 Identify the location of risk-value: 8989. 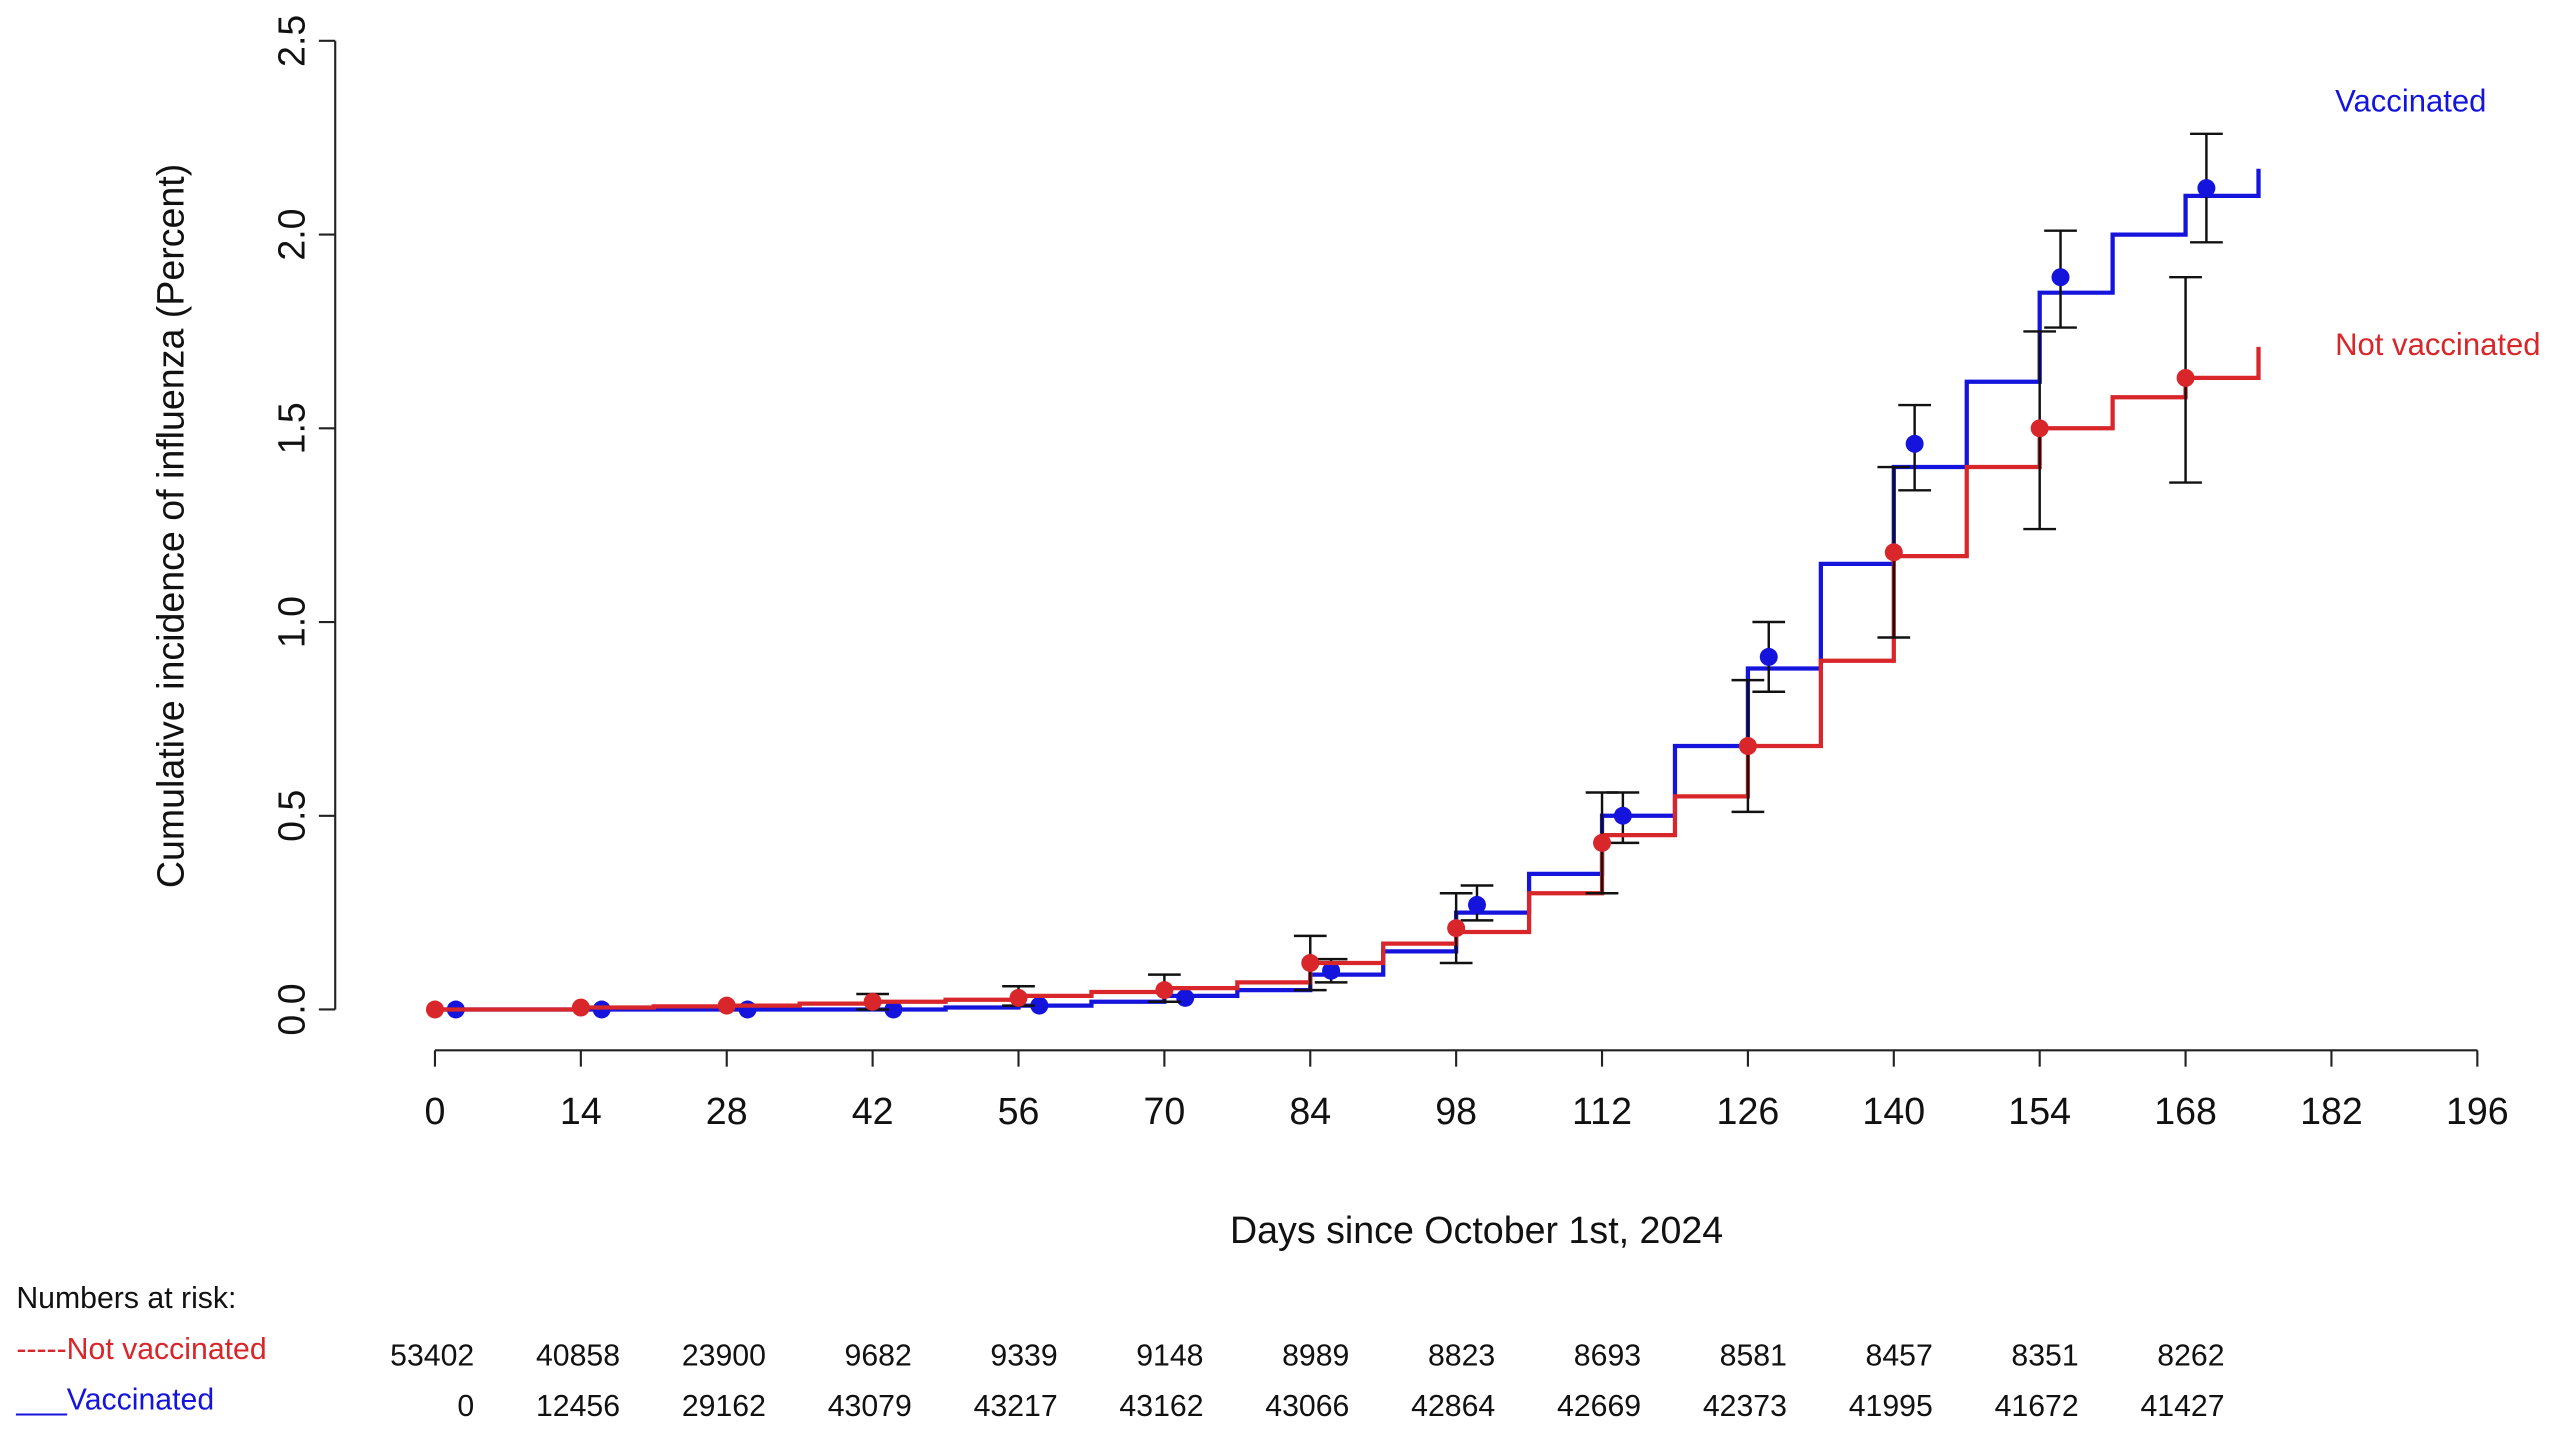
(1315, 1355).